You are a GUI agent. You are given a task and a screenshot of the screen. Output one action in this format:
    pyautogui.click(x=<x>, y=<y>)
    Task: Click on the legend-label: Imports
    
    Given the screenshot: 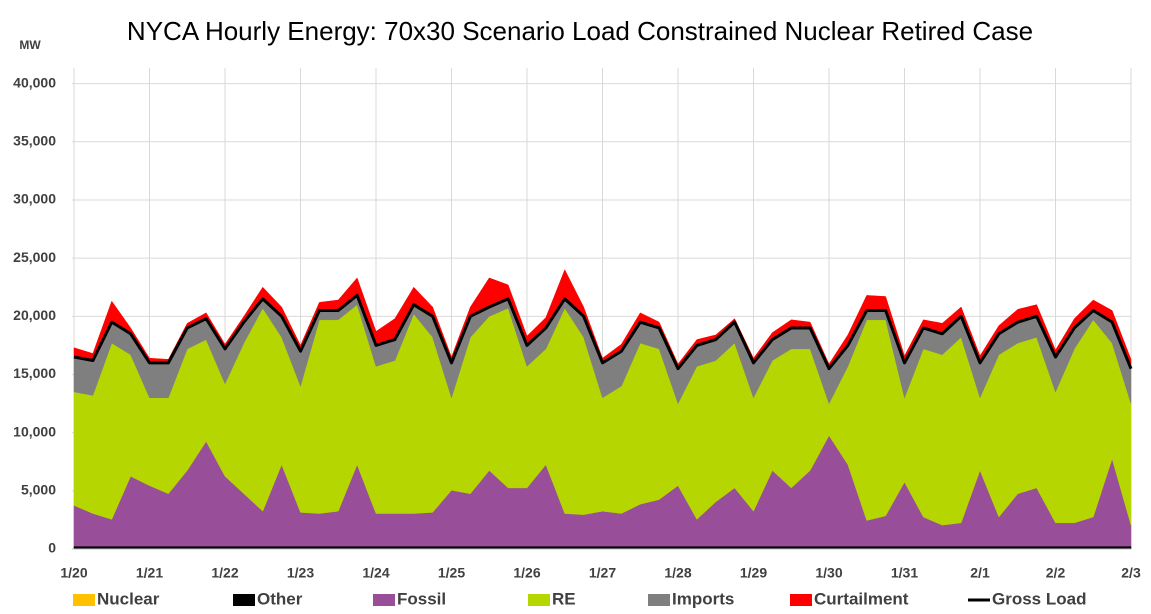 What is the action you would take?
    pyautogui.click(x=703, y=598)
    